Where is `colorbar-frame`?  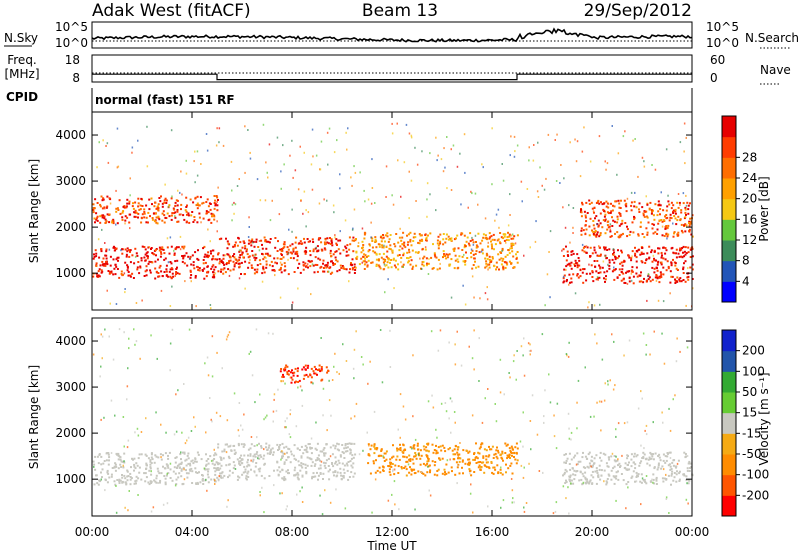 colorbar-frame is located at coordinates (729, 209).